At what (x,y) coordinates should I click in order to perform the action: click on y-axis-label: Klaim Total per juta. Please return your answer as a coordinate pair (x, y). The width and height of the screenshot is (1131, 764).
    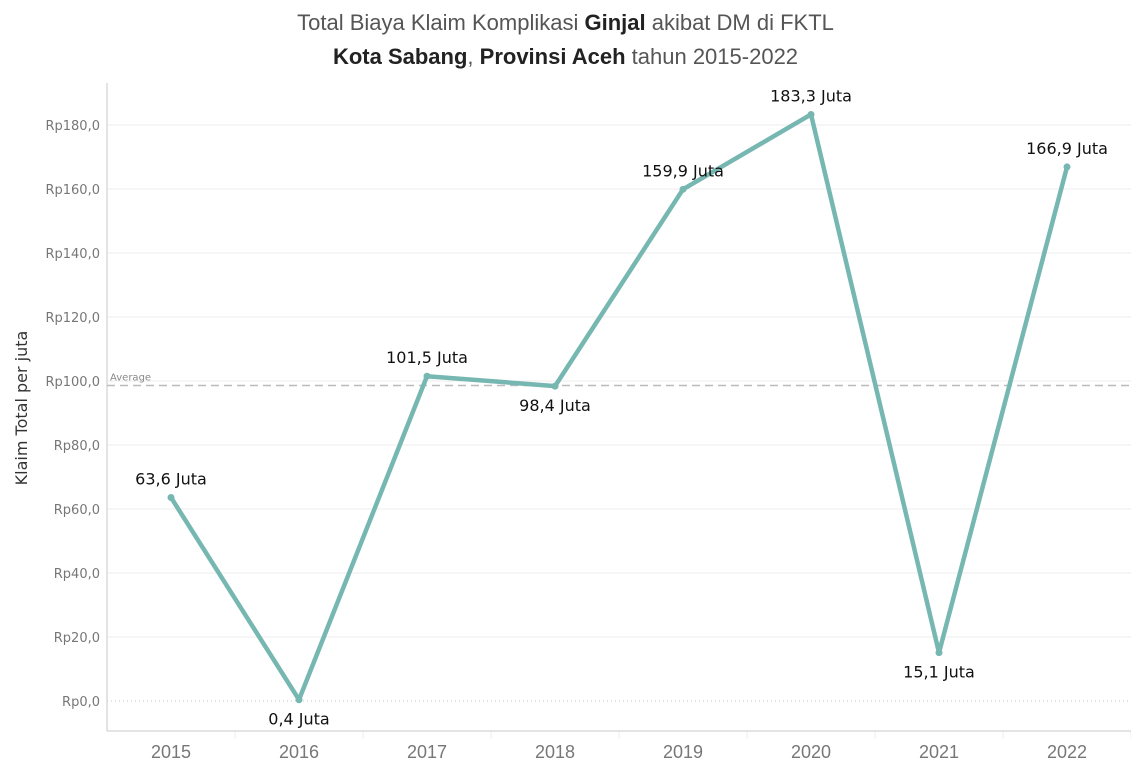
    Looking at the image, I should click on (21, 408).